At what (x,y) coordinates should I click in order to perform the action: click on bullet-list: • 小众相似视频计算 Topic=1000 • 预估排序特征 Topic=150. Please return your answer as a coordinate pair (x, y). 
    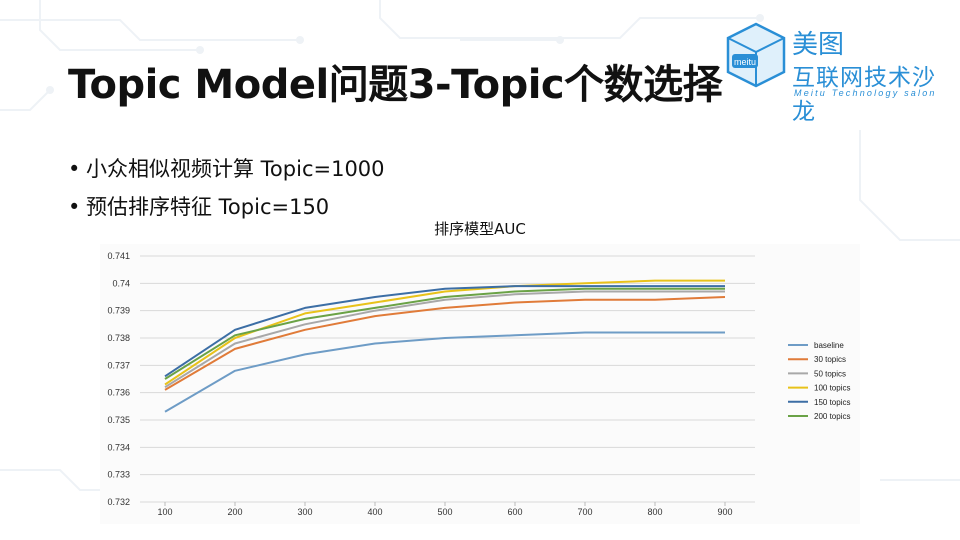
    Looking at the image, I should click on (226, 188).